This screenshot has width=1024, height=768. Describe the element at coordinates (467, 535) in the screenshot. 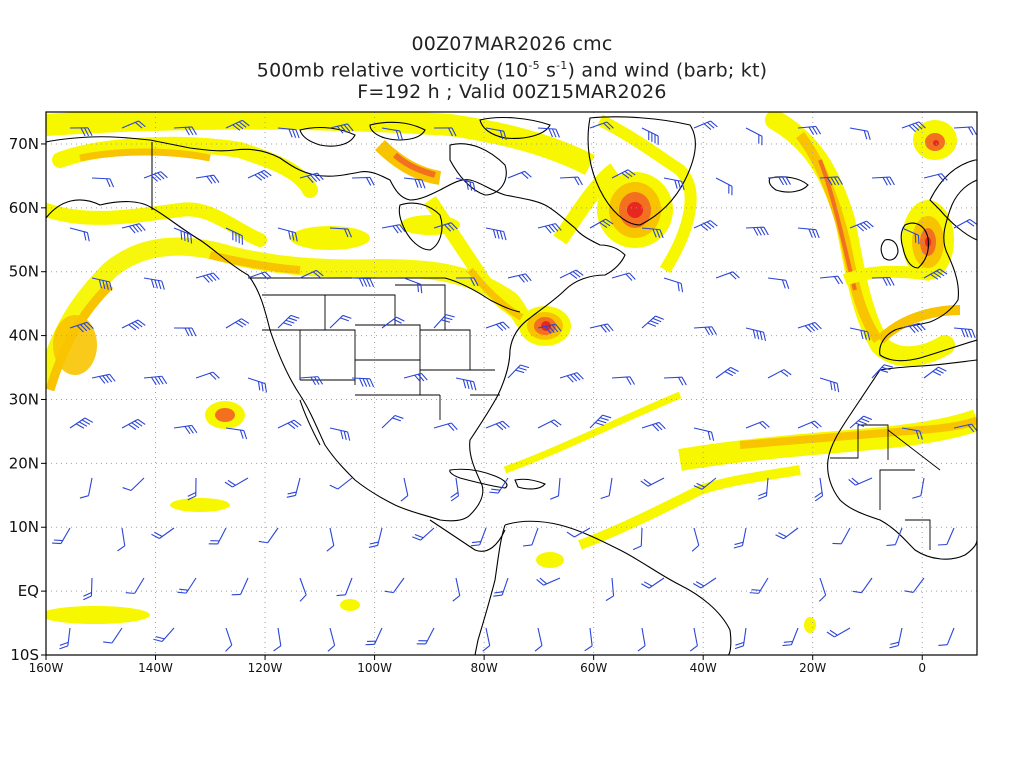

I see `coast-central-america` at that location.